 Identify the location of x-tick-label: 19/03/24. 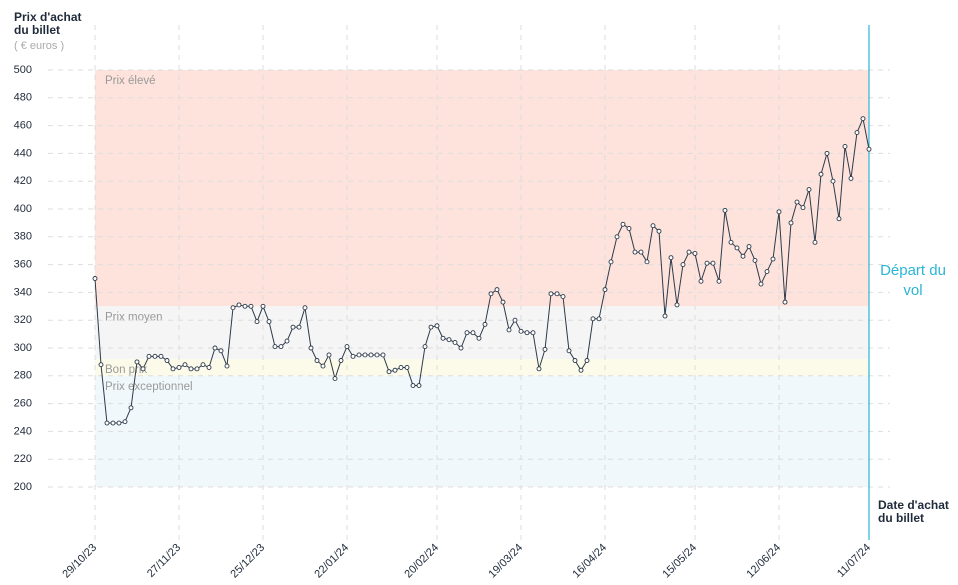
(505, 561).